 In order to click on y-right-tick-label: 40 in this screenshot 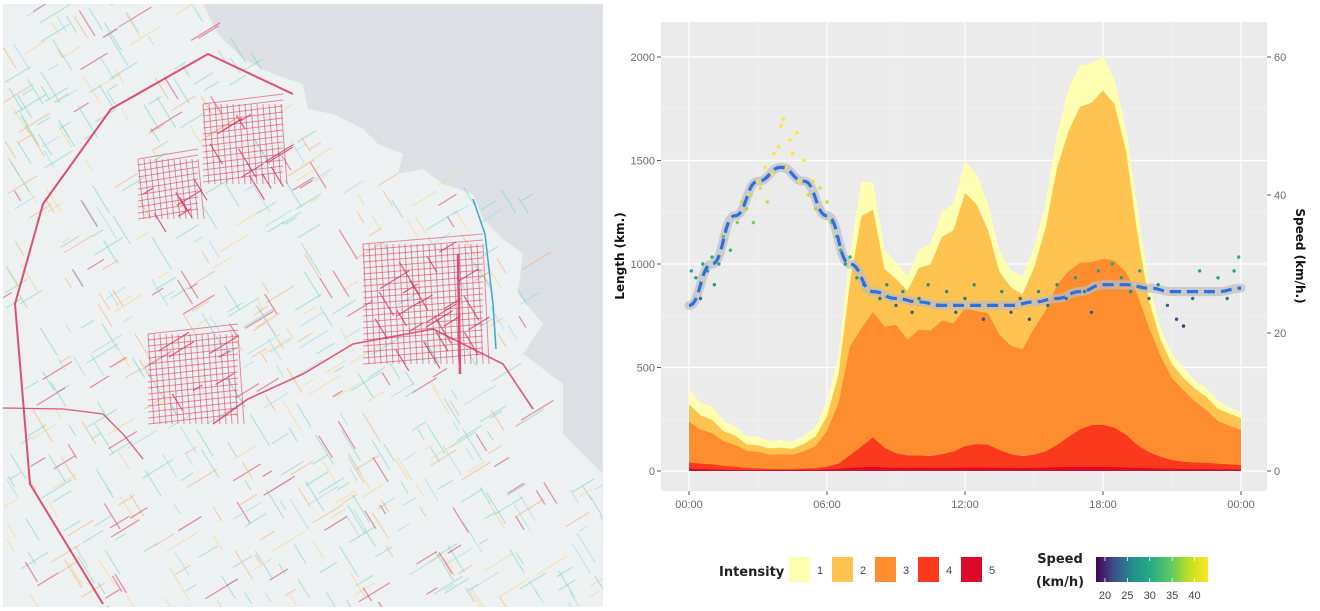, I will do `click(1280, 196)`.